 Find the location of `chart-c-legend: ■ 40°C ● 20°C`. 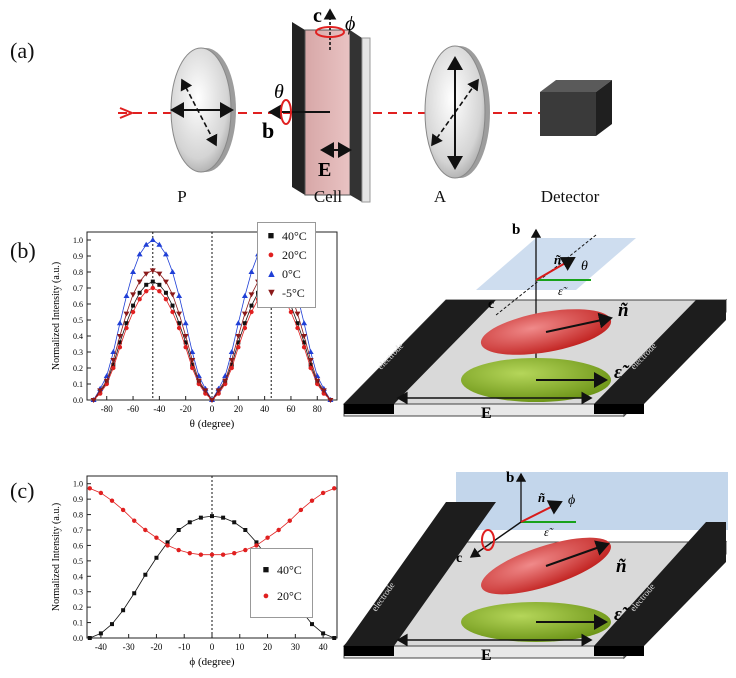

chart-c-legend: ■ 40°C ● 20°C is located at coordinates (281, 583).